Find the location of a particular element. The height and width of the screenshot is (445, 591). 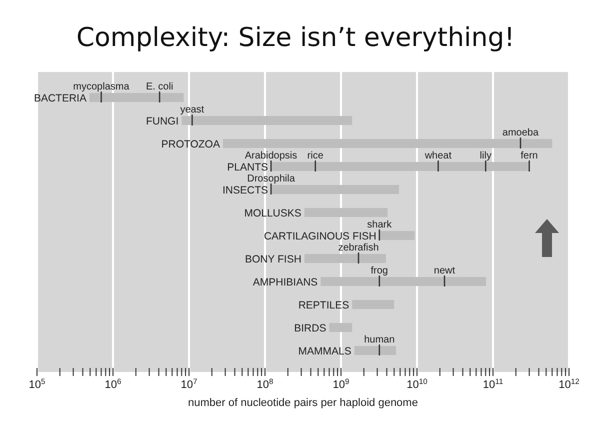

annotation: yeast is located at coordinates (192, 110).